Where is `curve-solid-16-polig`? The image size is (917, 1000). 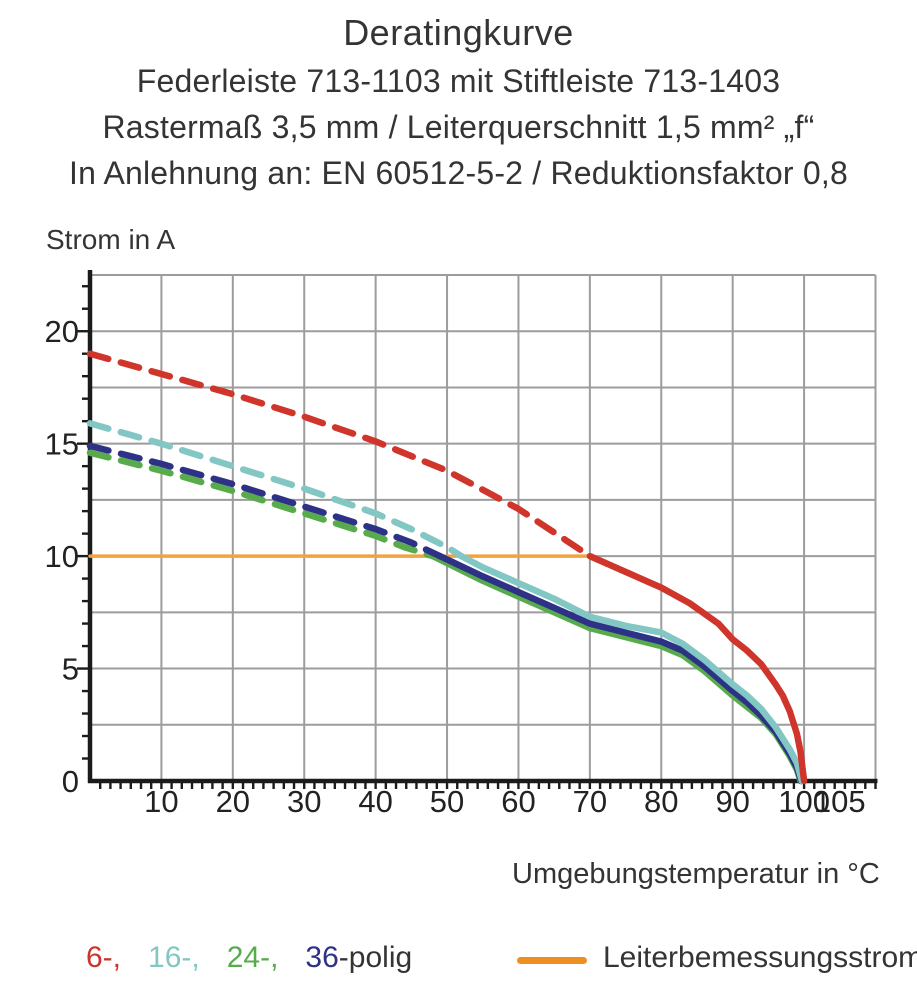 curve-solid-16-polig is located at coordinates (632, 668).